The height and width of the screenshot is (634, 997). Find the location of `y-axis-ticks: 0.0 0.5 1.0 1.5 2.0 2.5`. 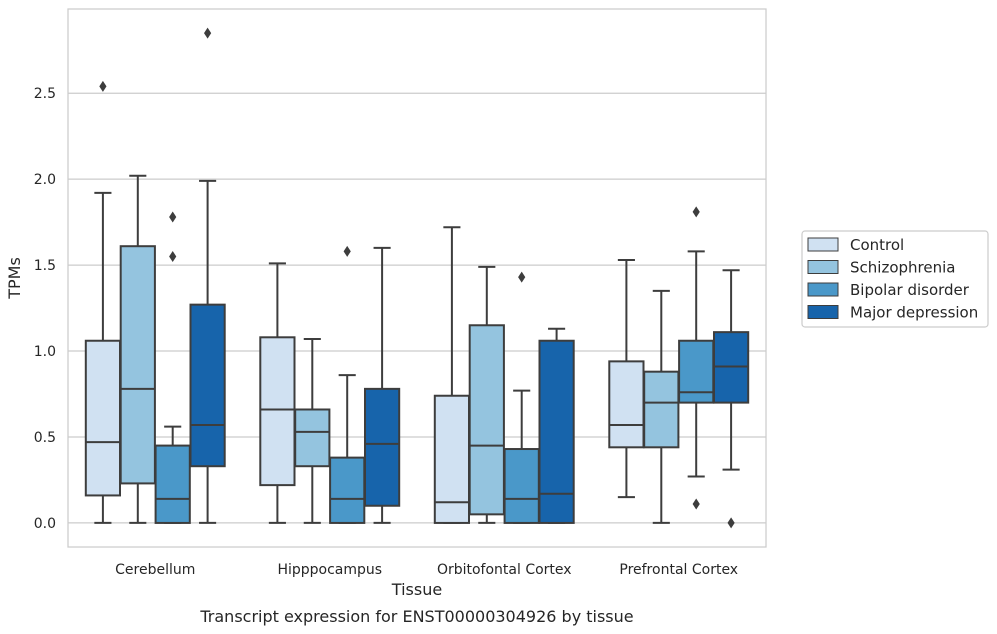

y-axis-ticks: 0.0 0.5 1.0 1.5 2.0 2.5 is located at coordinates (45, 309).